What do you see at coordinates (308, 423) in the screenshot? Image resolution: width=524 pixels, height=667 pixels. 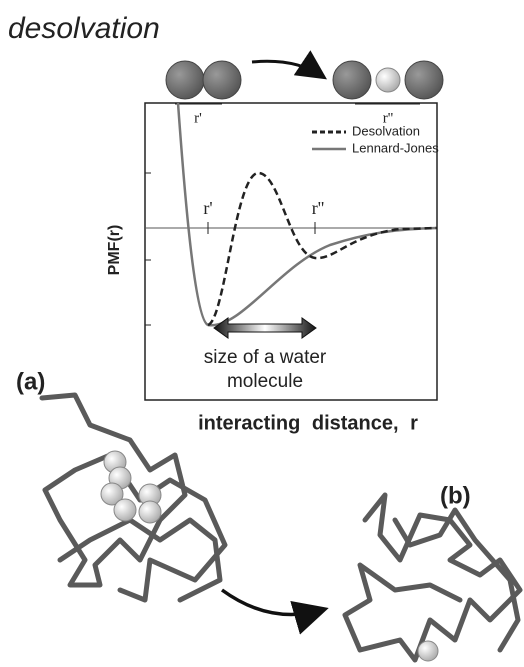 I see `x-label: interacting distance, r` at bounding box center [308, 423].